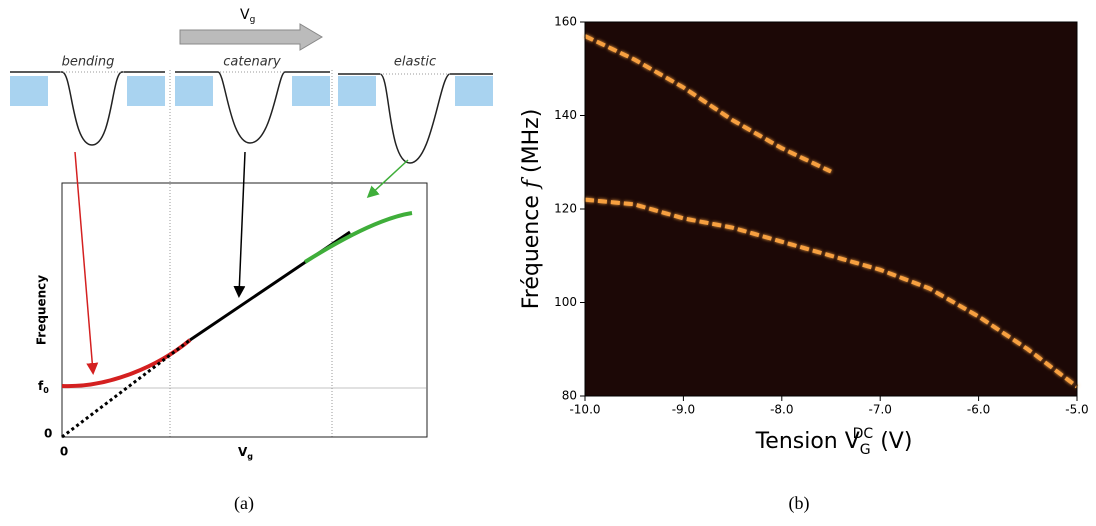 This screenshot has height=526, width=1096. Describe the element at coordinates (799, 503) in the screenshot. I see `caption: (b)` at that location.